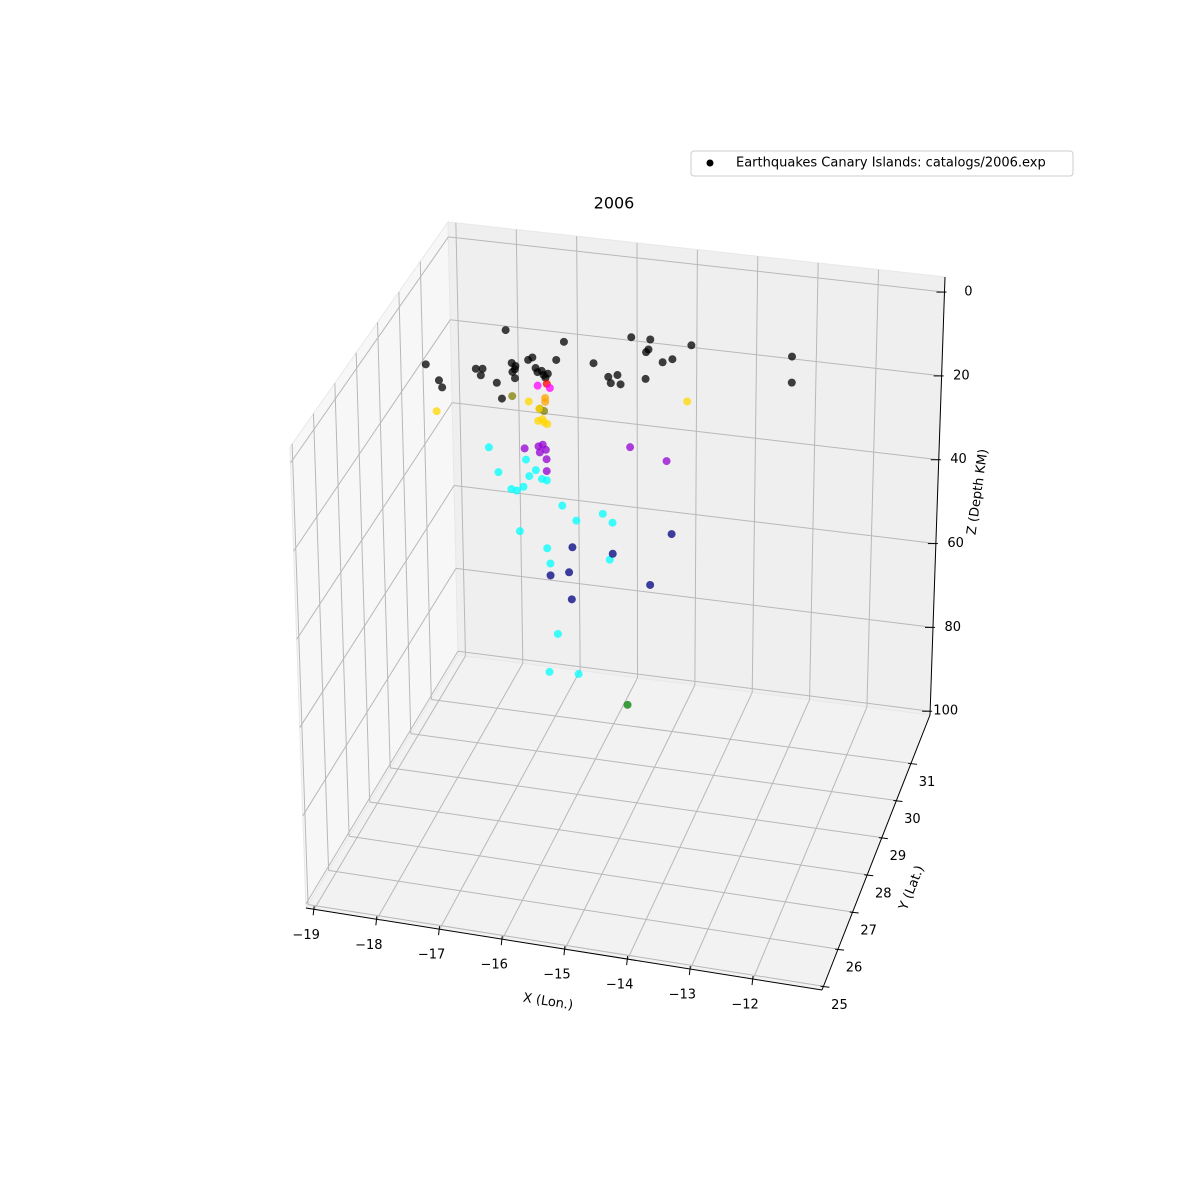 Image resolution: width=1200 pixels, height=1200 pixels. Describe the element at coordinates (609, 517) in the screenshot. I see `points` at that location.